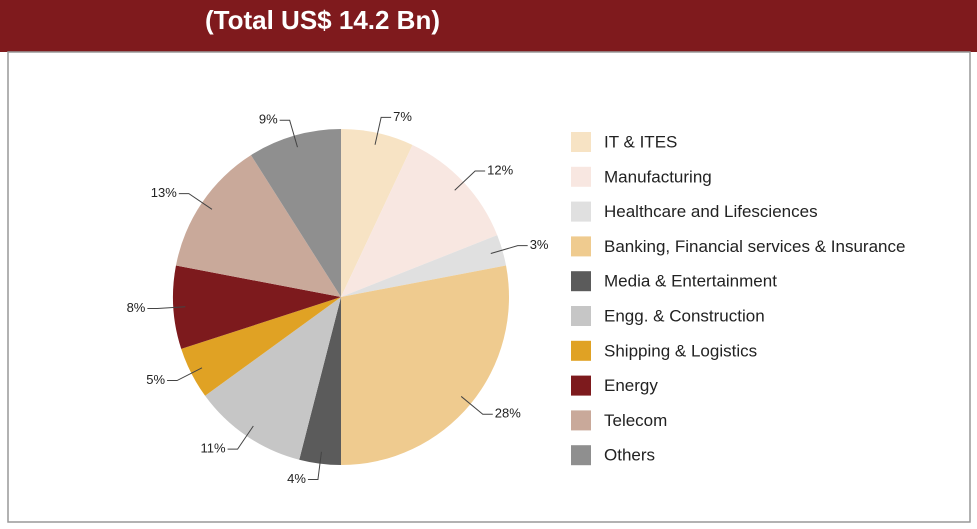 The width and height of the screenshot is (977, 529). What do you see at coordinates (631, 385) in the screenshot?
I see `legend-label: Energy` at bounding box center [631, 385].